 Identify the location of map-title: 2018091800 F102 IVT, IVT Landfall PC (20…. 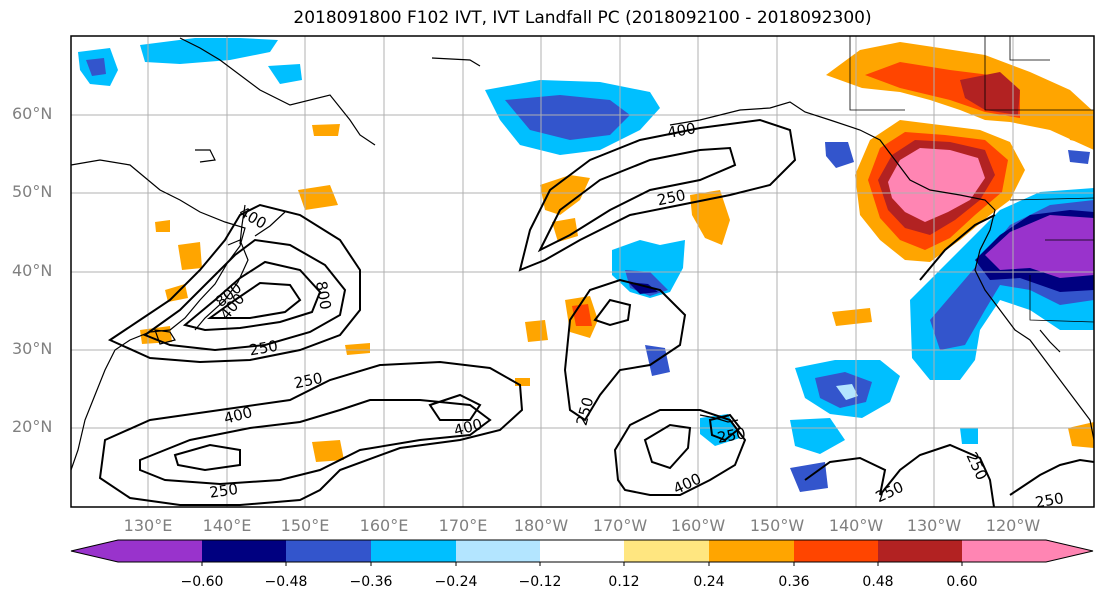
(582, 18).